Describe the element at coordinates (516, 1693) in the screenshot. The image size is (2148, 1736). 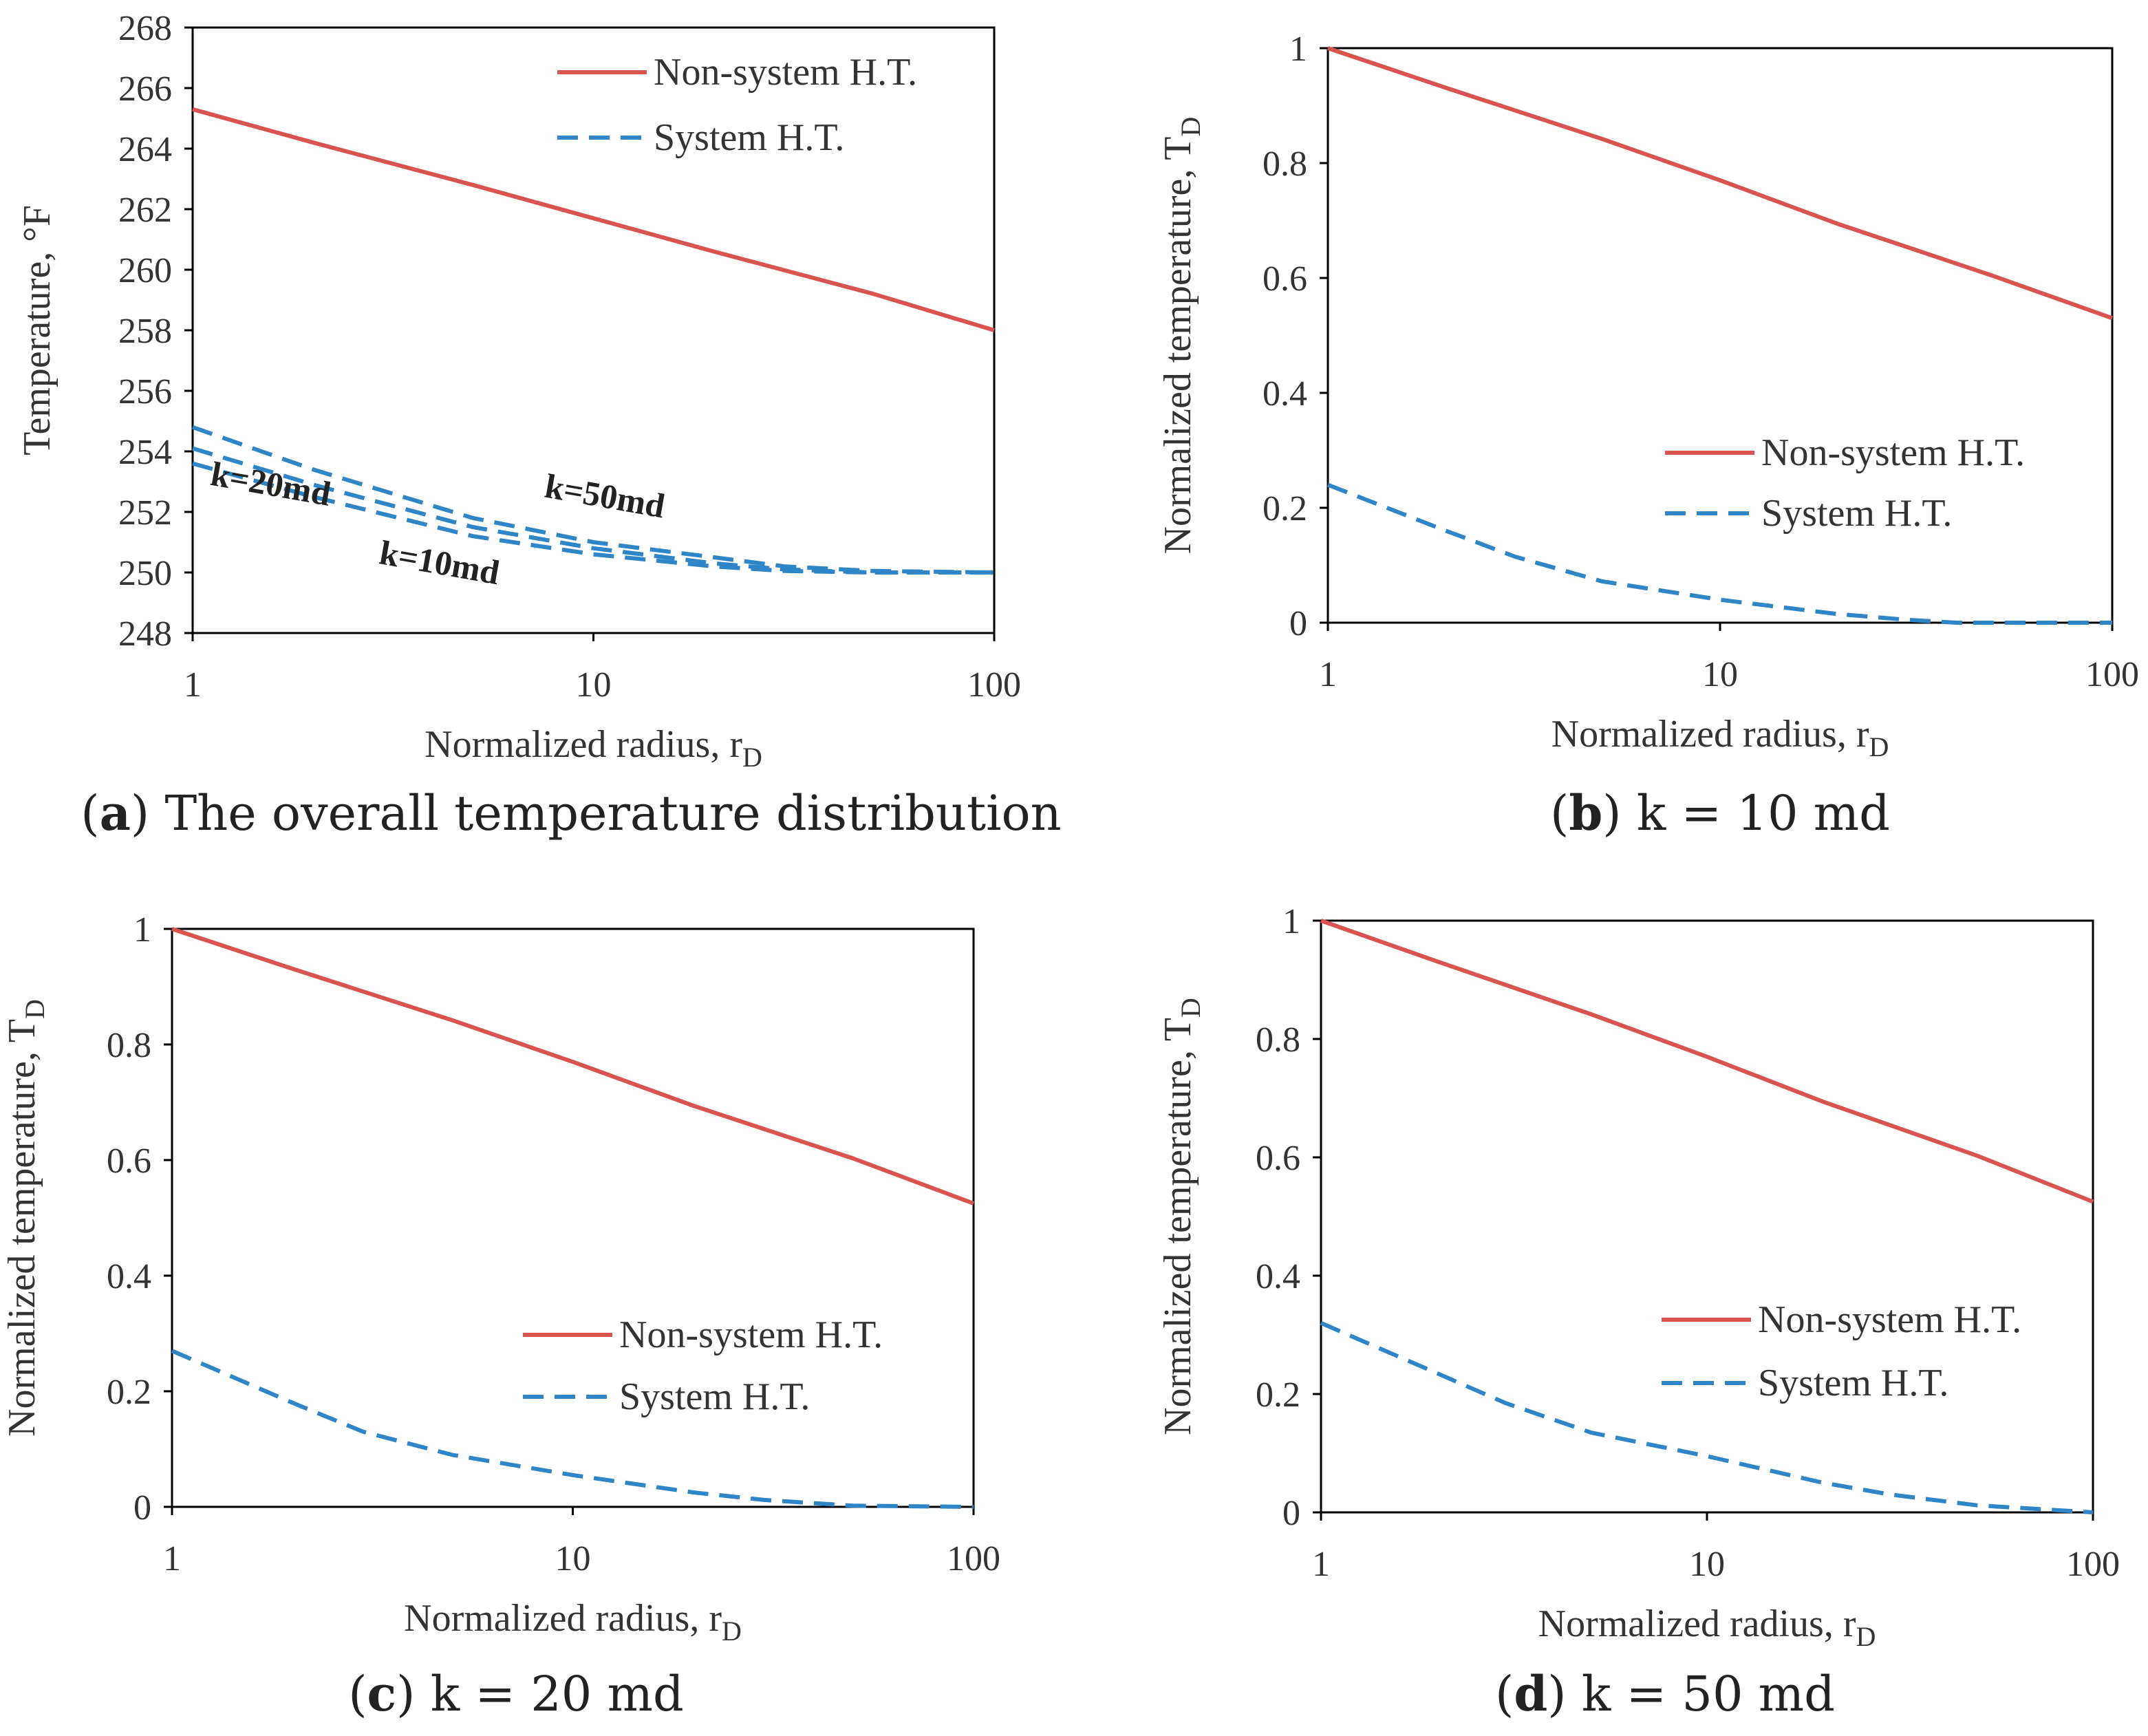
I see `caption-c: (c) k = 20 md` at that location.